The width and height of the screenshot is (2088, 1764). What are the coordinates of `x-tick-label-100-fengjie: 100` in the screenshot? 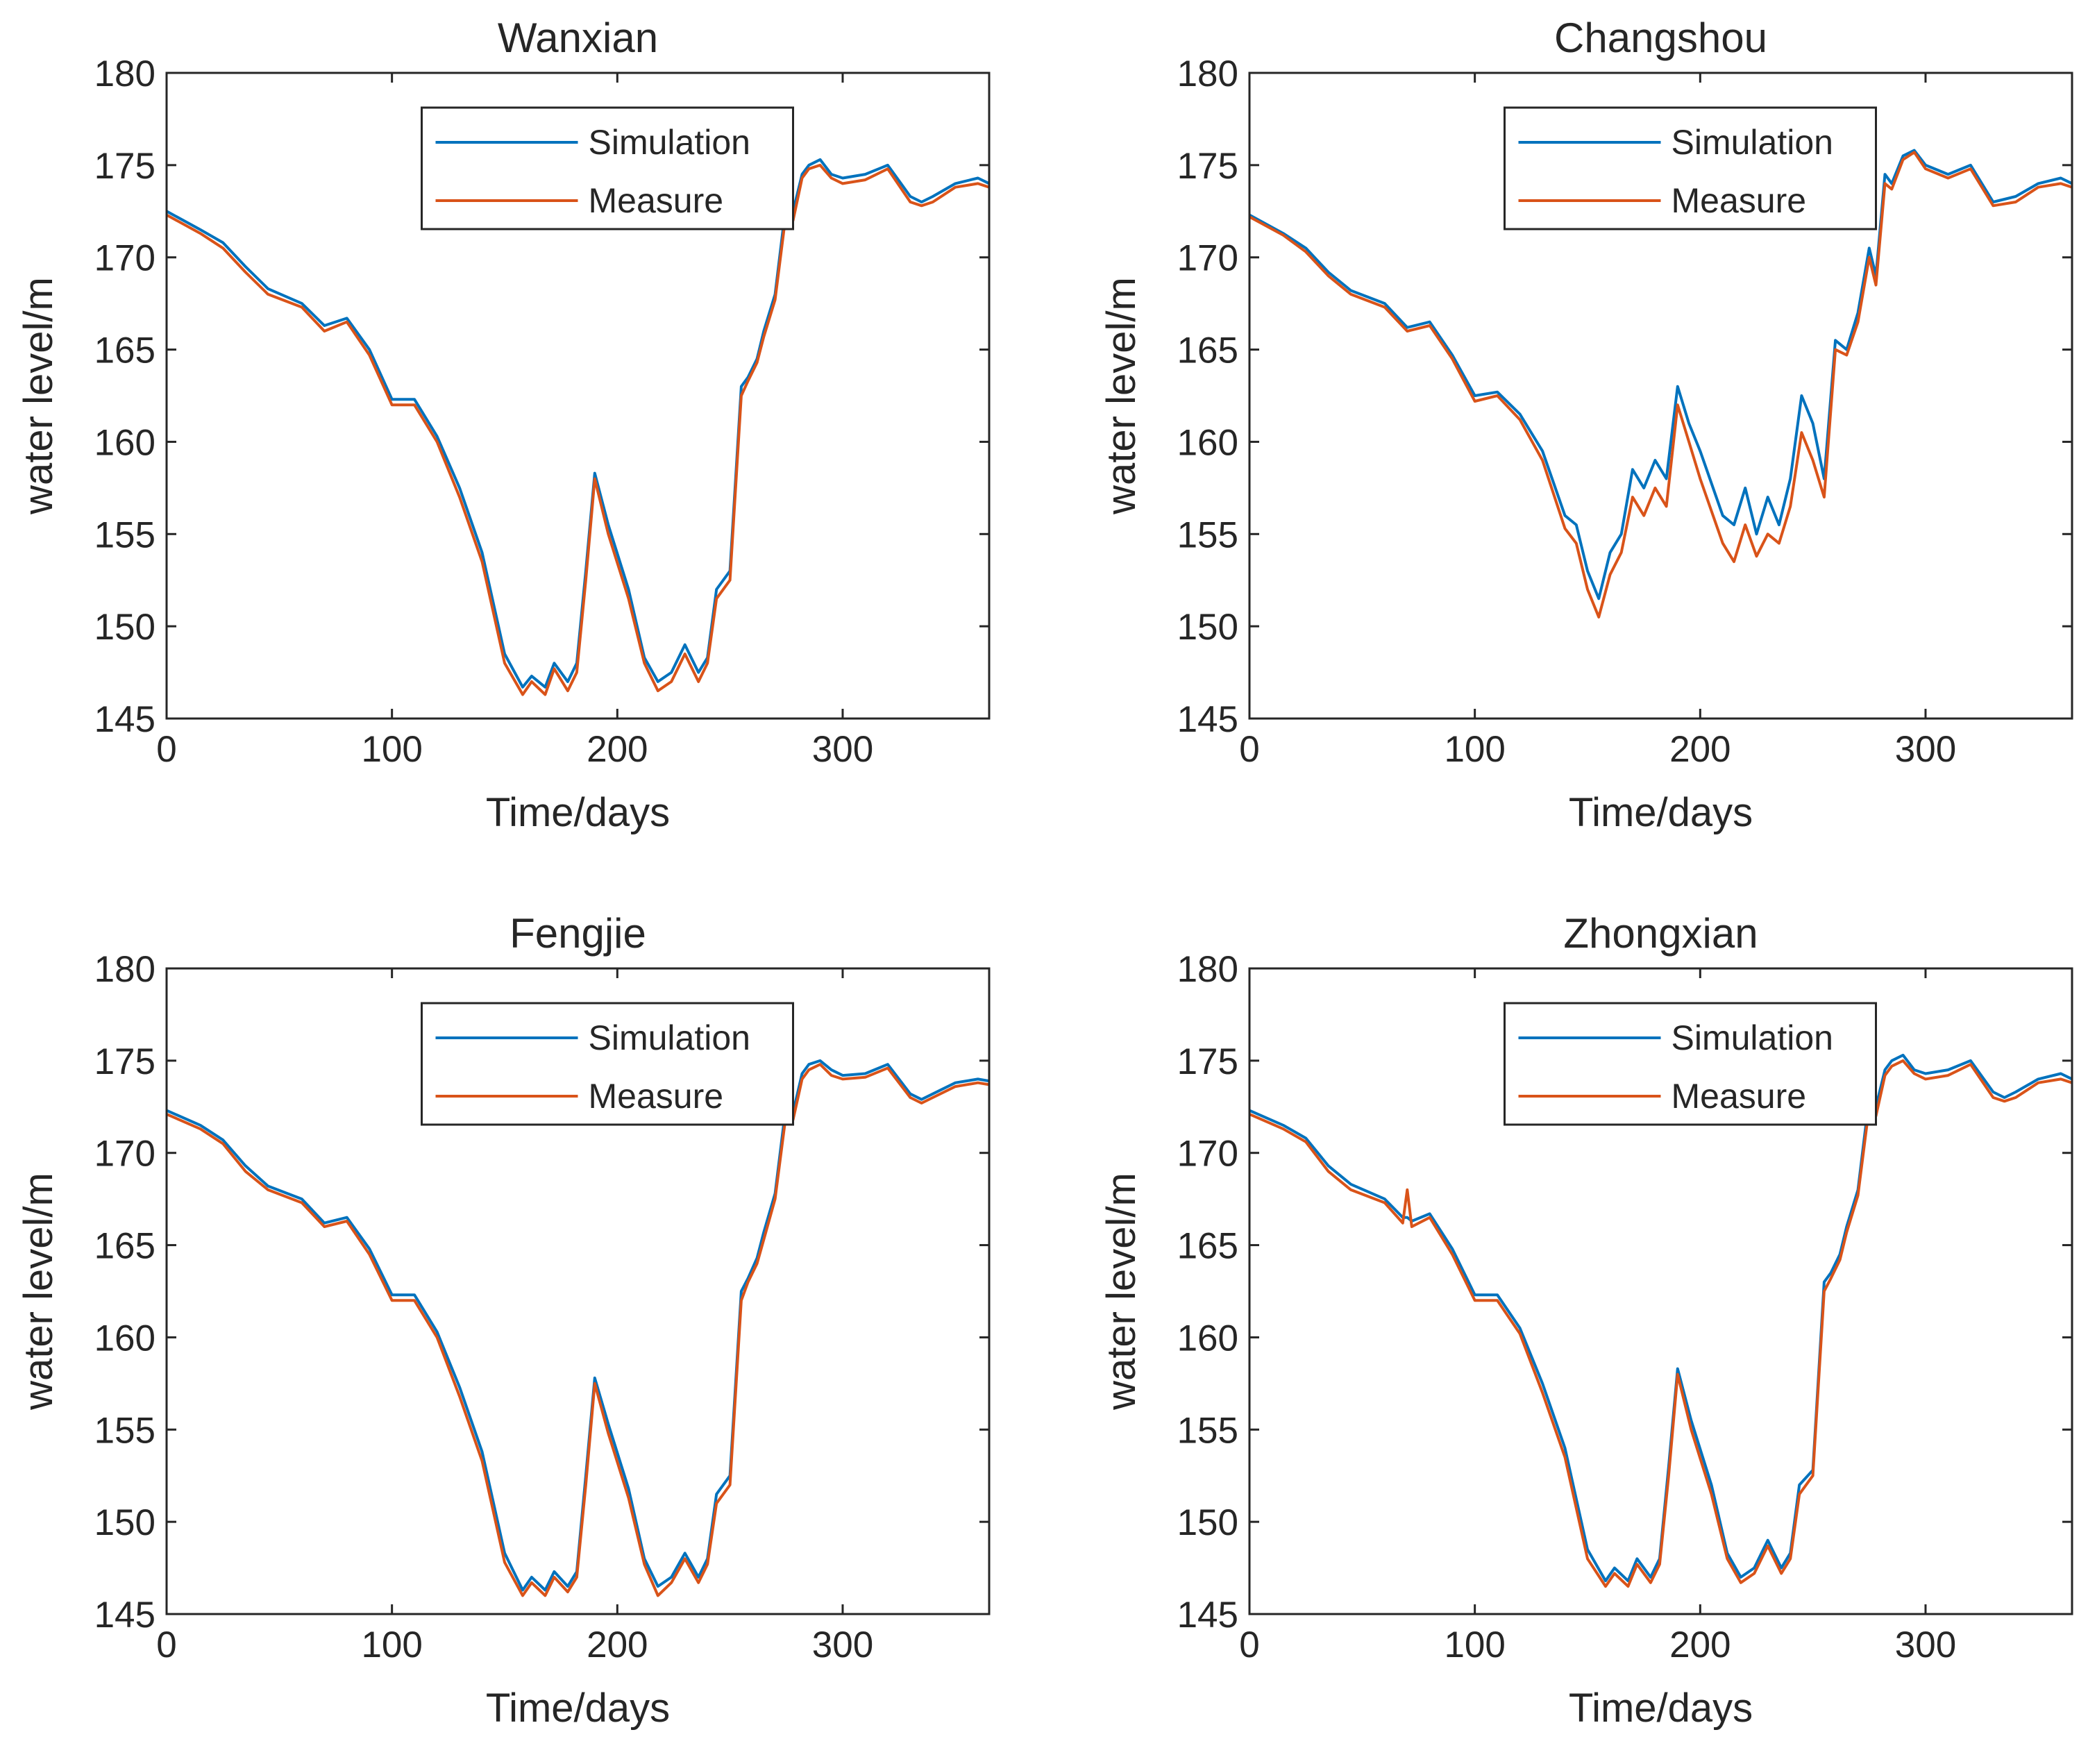 It's located at (391, 1645).